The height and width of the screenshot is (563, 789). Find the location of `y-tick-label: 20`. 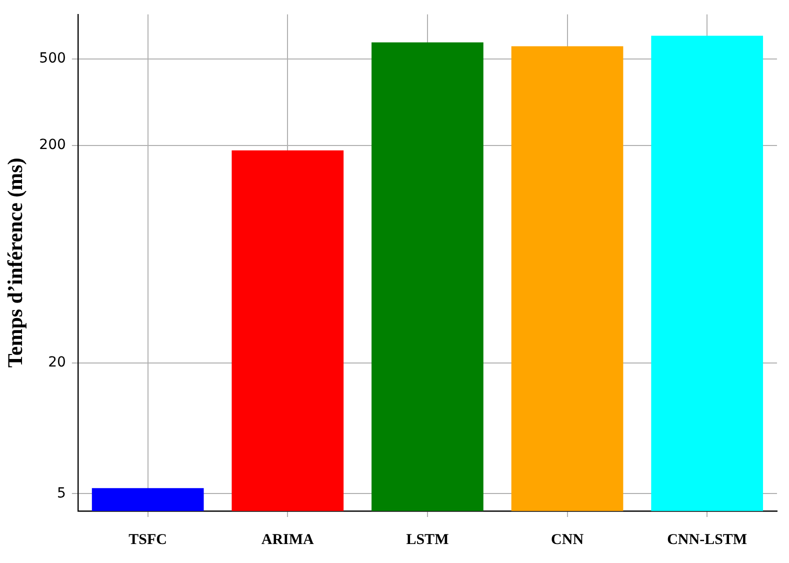

y-tick-label: 20 is located at coordinates (57, 362).